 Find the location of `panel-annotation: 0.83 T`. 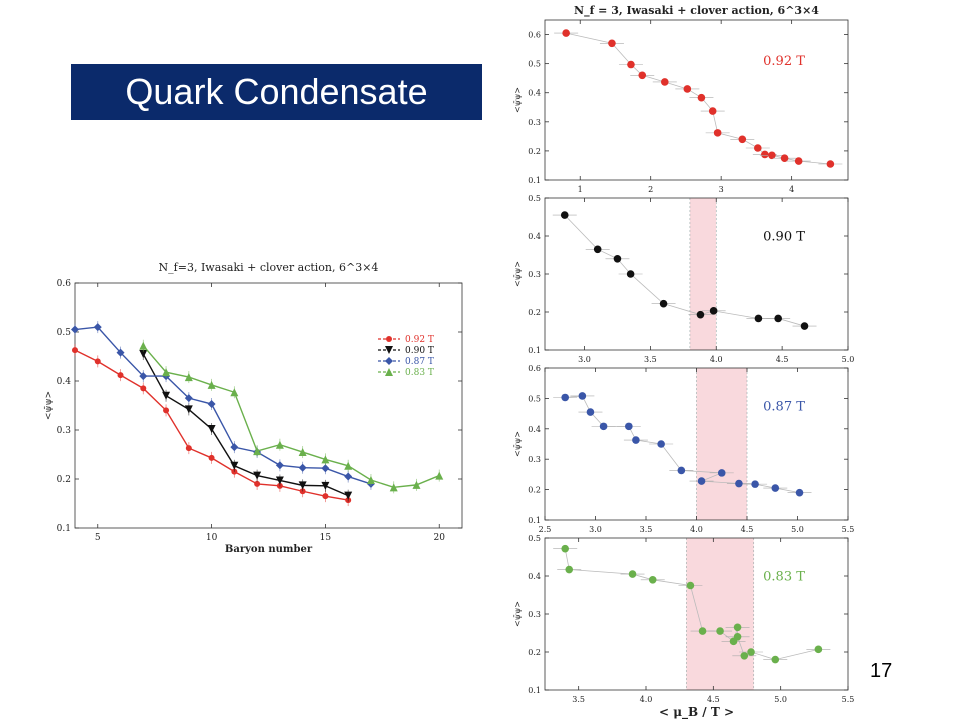

panel-annotation: 0.83 T is located at coordinates (784, 577).